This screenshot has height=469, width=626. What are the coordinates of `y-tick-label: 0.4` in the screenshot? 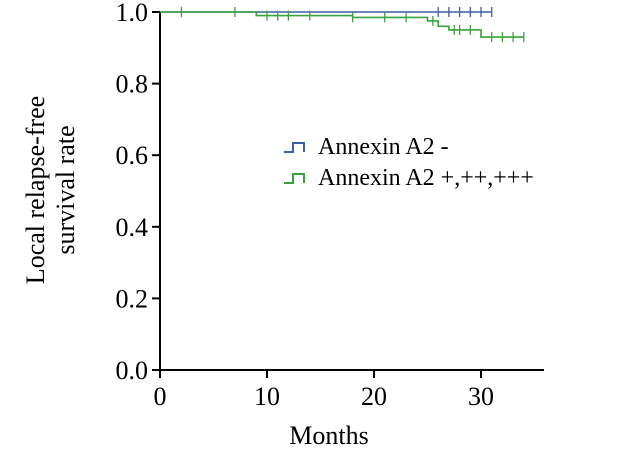 It's located at (132, 227).